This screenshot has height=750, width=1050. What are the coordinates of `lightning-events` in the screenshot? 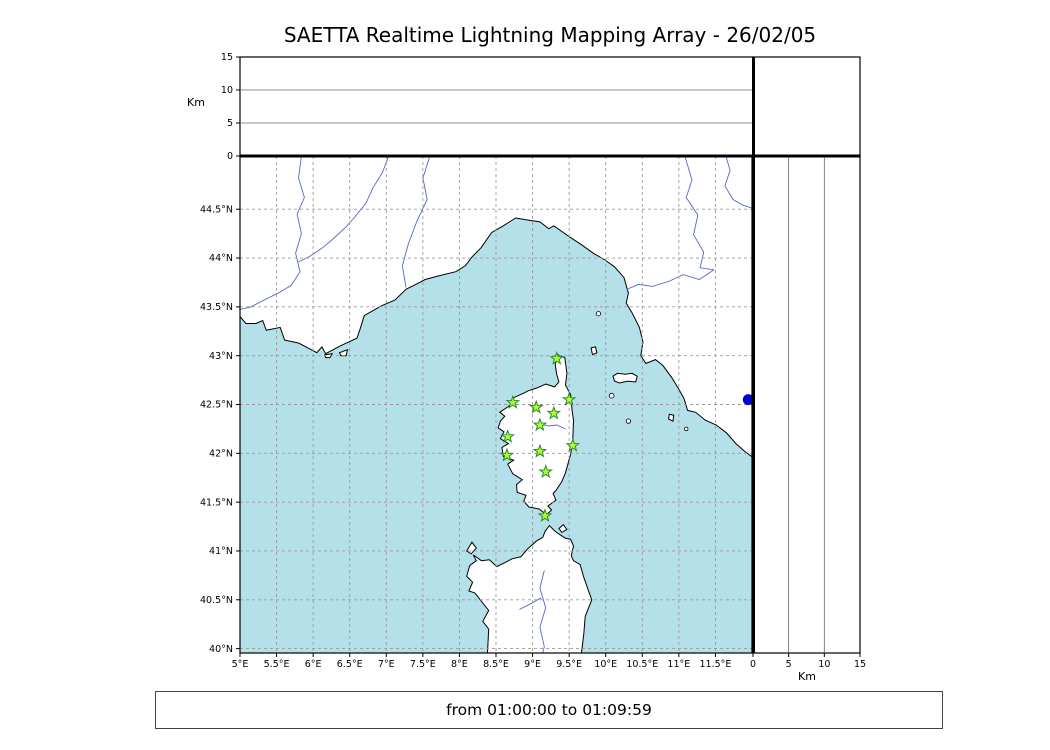 It's located at (747, 400).